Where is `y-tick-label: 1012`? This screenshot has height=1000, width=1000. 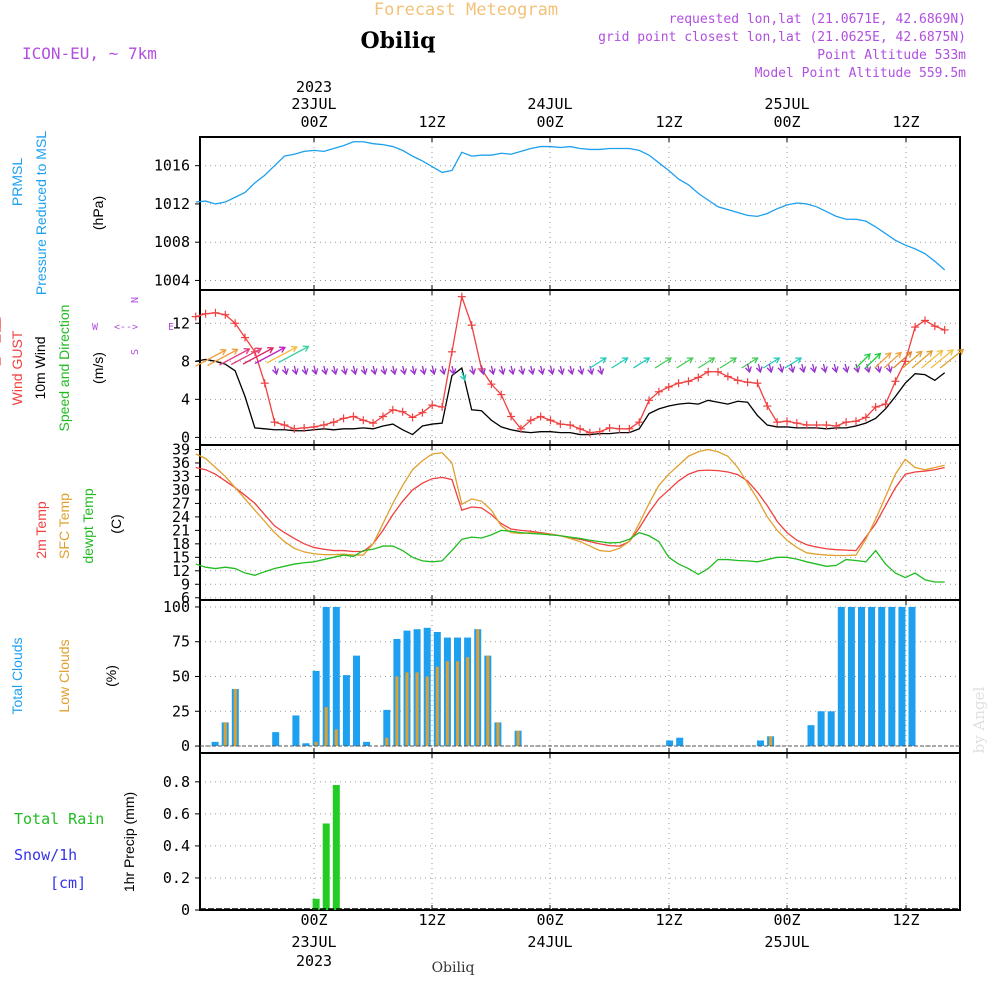
y-tick-label: 1012 is located at coordinates (172, 204).